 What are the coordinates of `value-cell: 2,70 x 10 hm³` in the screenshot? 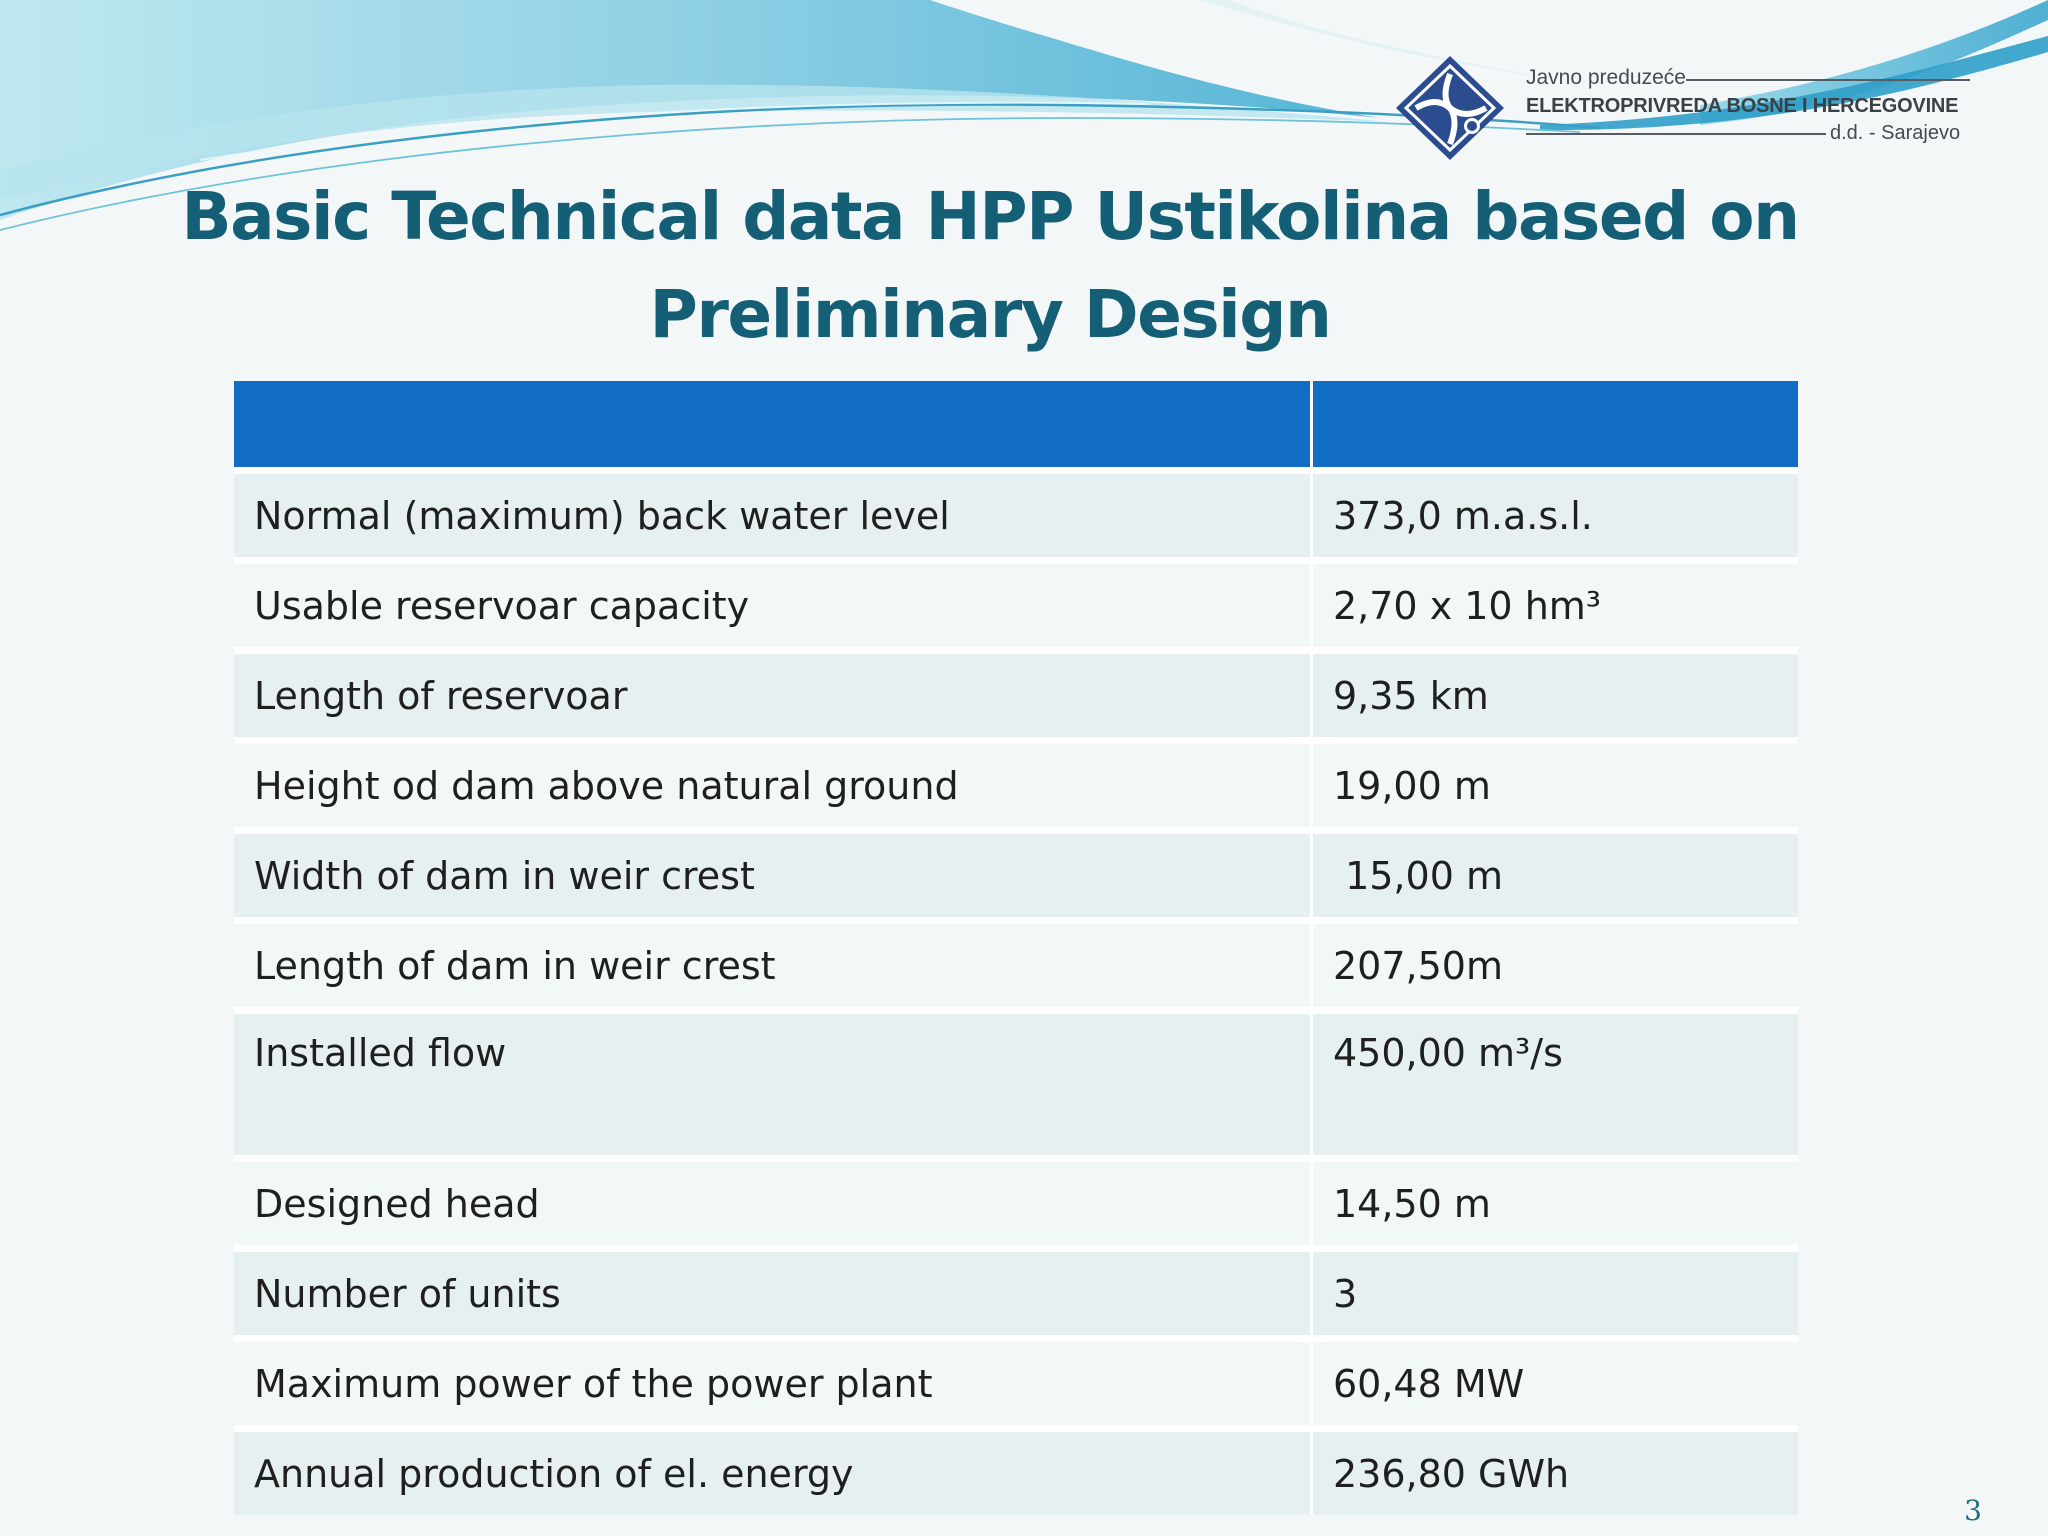 It's located at (1554, 604).